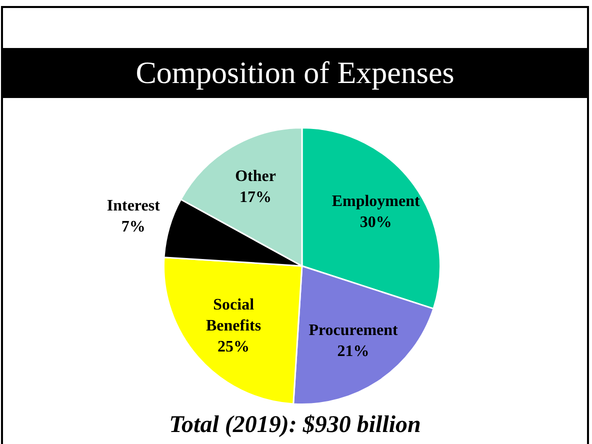 The height and width of the screenshot is (444, 592). Describe the element at coordinates (234, 315) in the screenshot. I see `slice-label: Social Benefits` at that location.